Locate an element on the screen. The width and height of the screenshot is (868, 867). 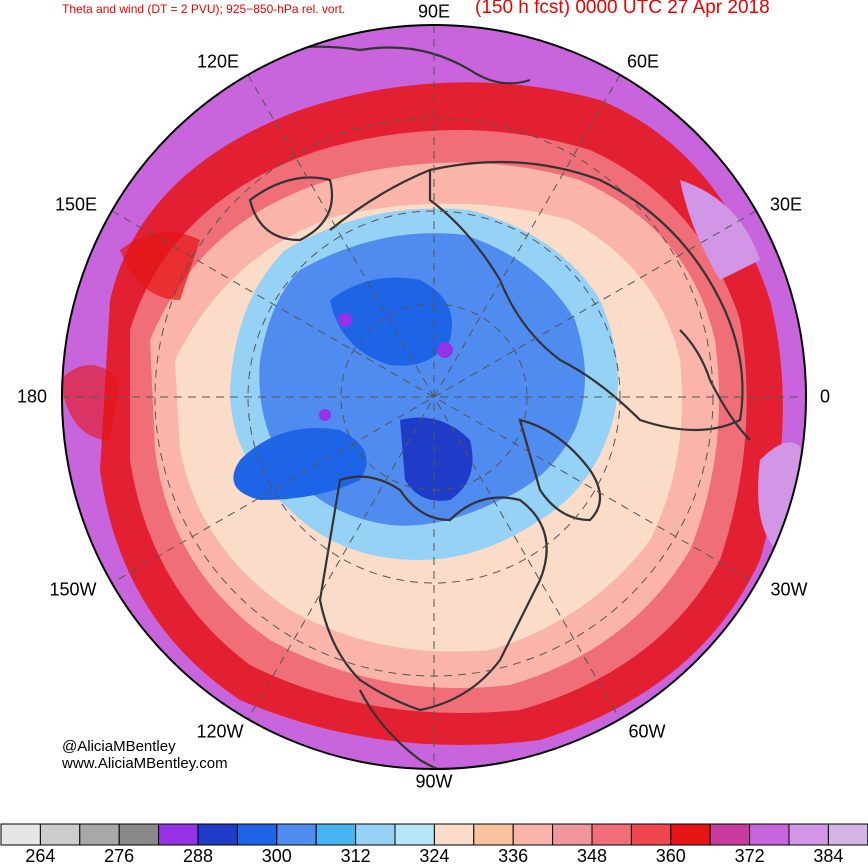
credit-block: @AliciaMBentley www.AliciaMBentley.com is located at coordinates (145, 755).